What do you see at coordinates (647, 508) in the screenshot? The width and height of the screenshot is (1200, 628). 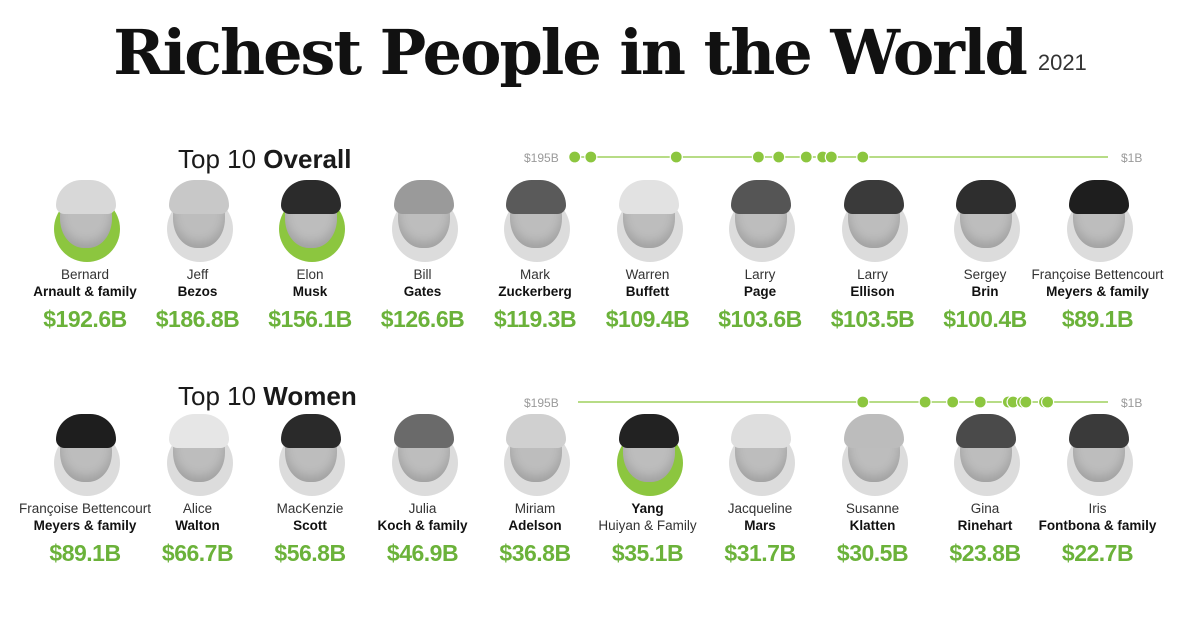 I see `first-name: Yang` at bounding box center [647, 508].